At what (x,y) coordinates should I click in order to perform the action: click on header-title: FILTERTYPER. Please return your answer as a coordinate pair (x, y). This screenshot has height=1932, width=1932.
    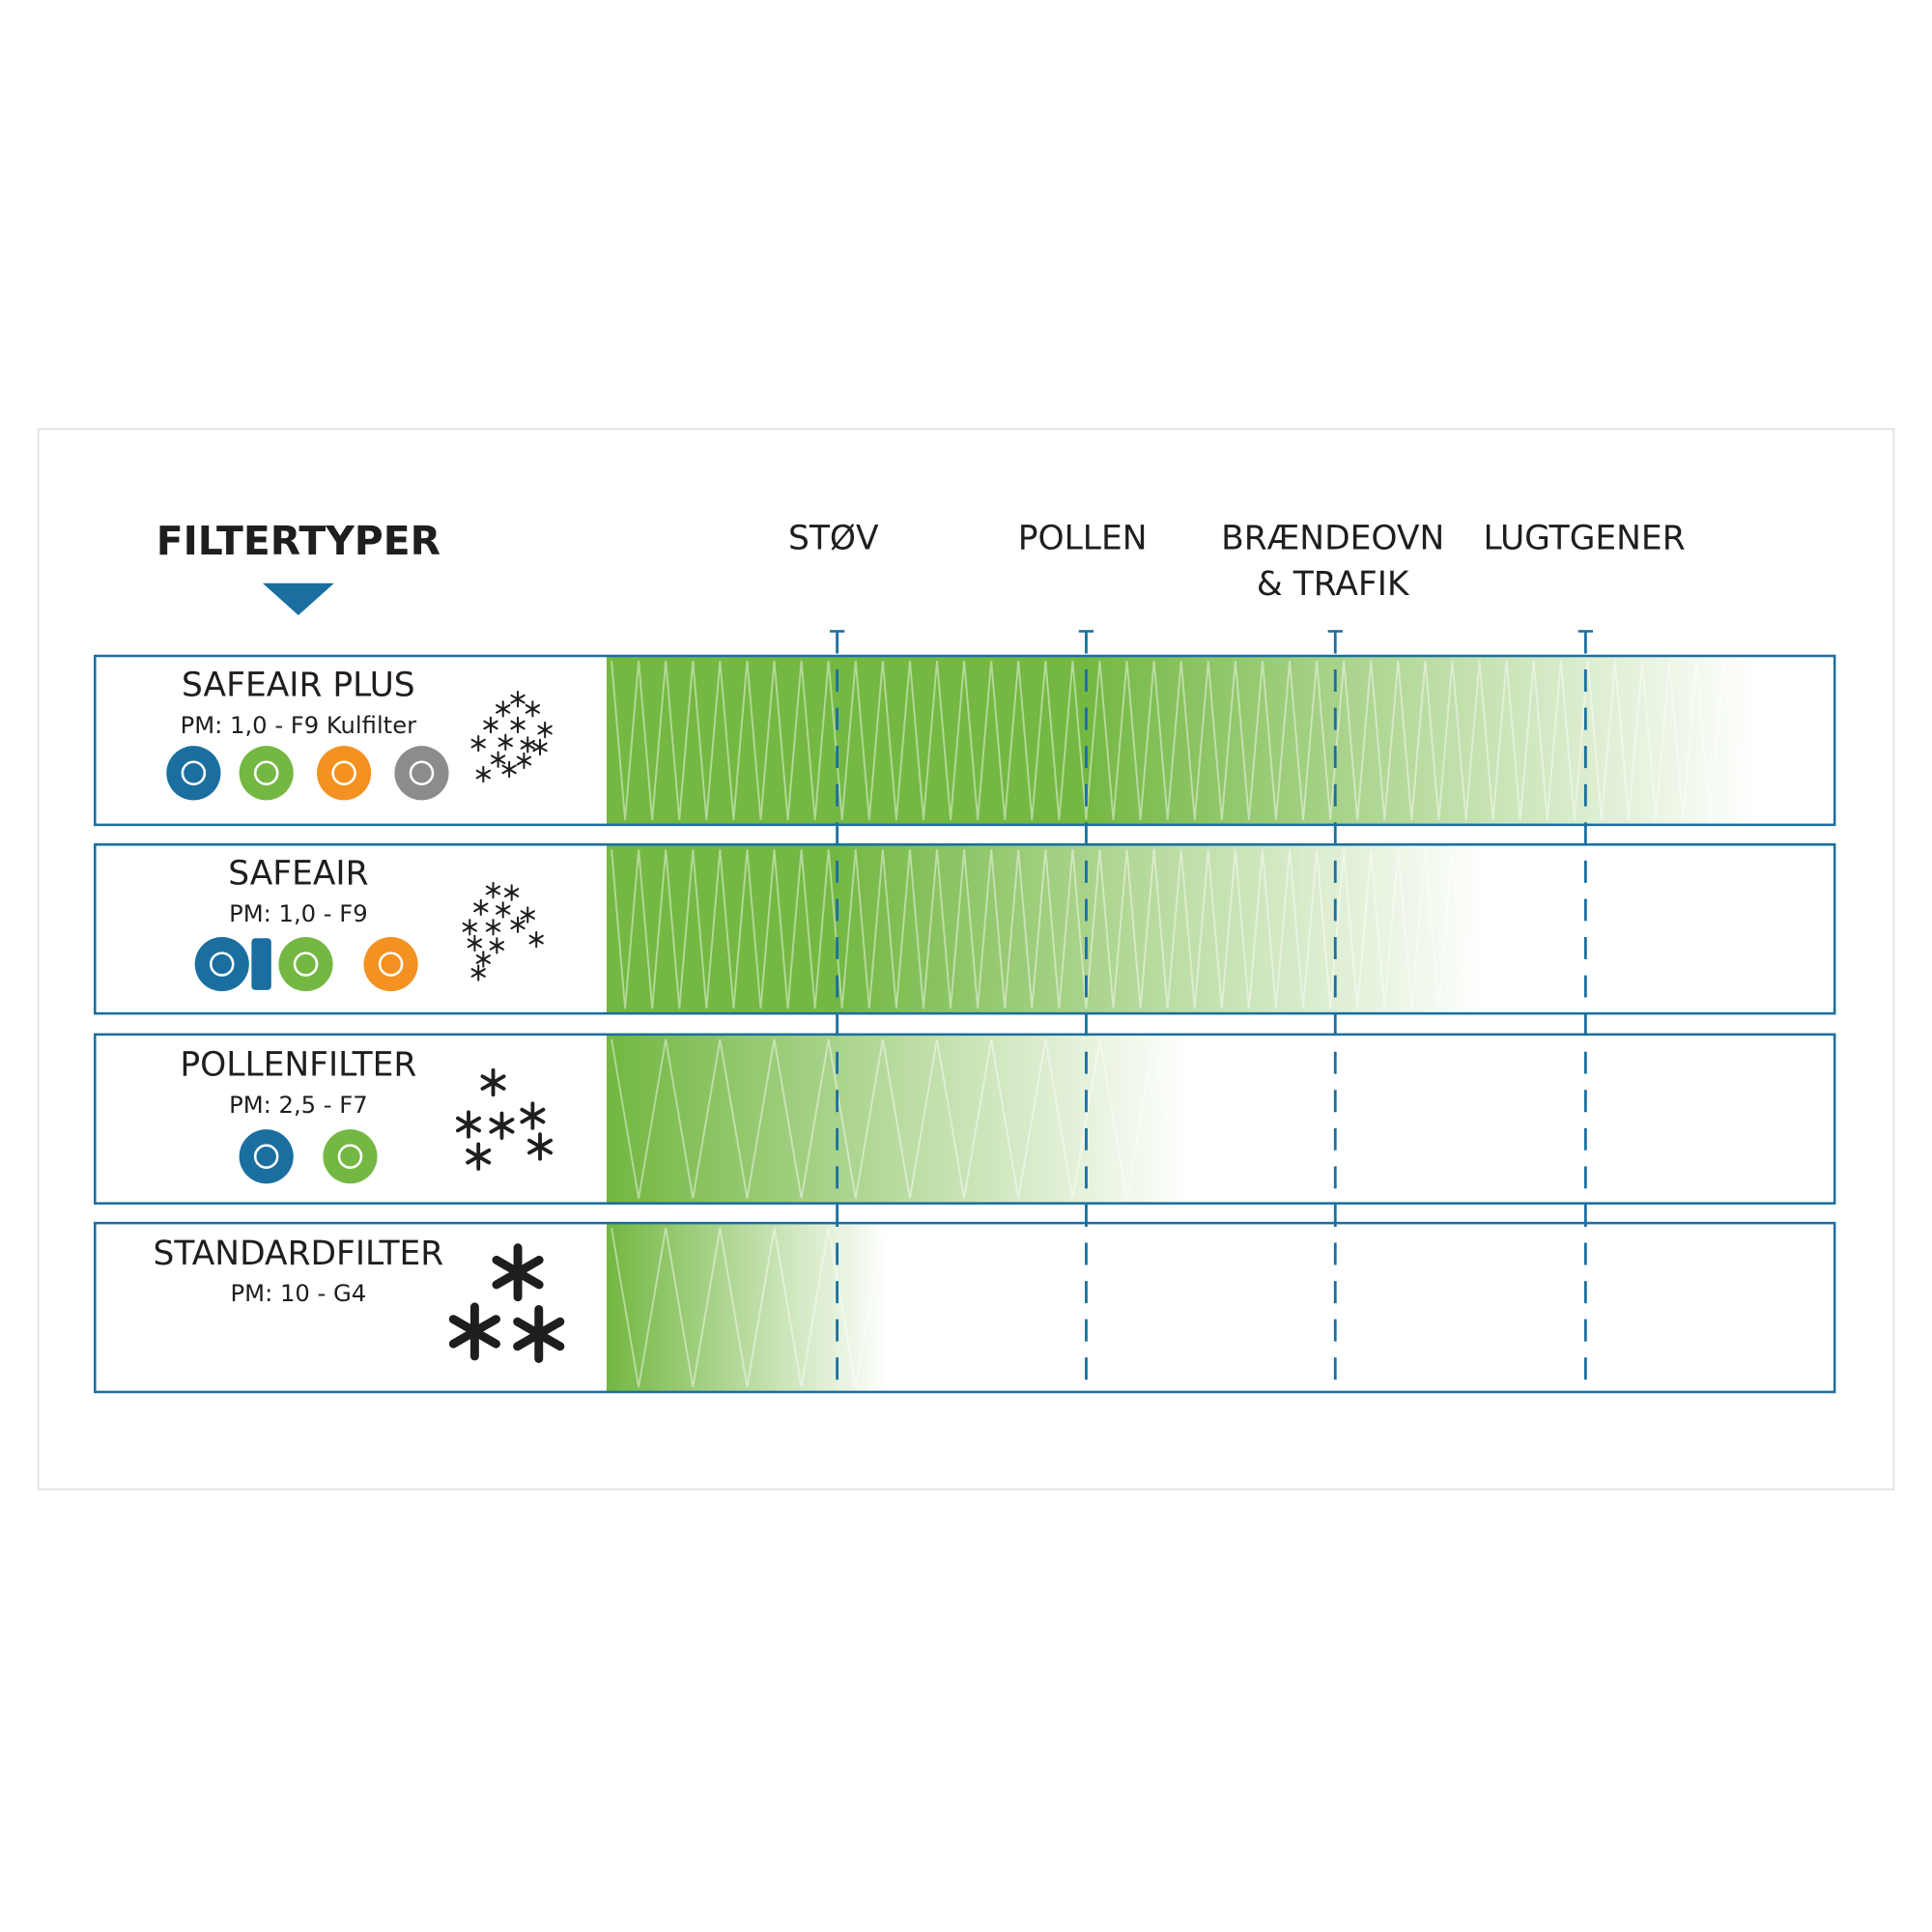
    Looking at the image, I should click on (298, 541).